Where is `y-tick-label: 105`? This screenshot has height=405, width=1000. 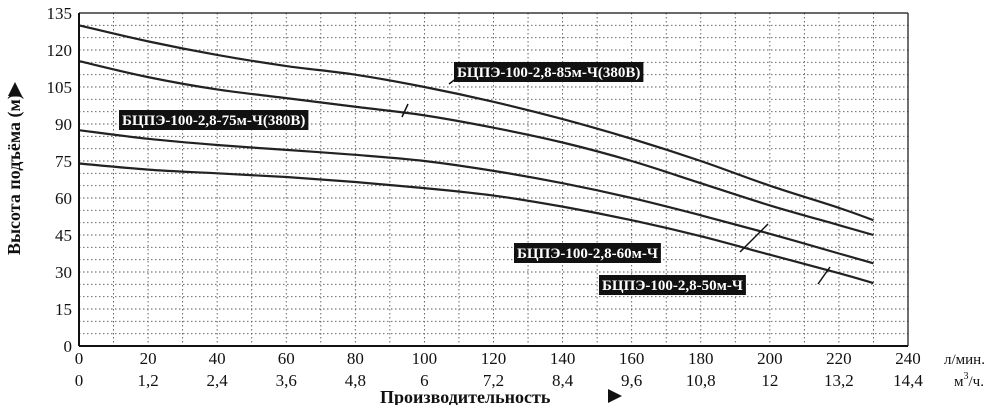 y-tick-label: 105 is located at coordinates (60, 87).